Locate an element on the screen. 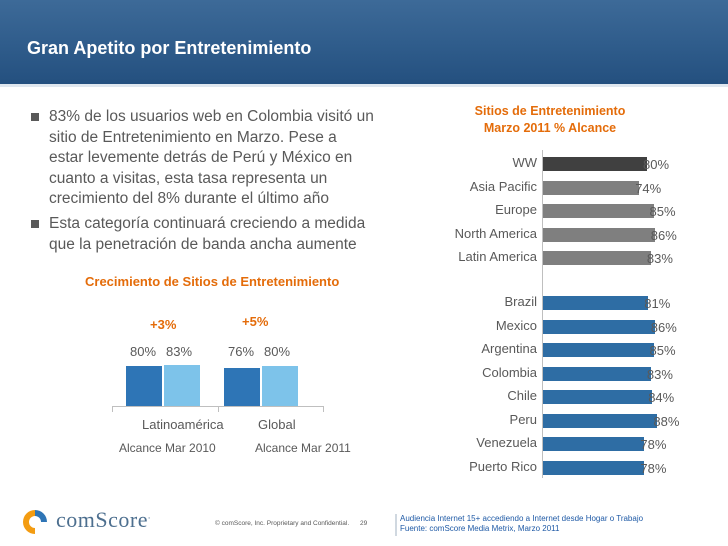 The image size is (728, 546). slide-title: Gran Apetito por Entretenimiento is located at coordinates (169, 48).